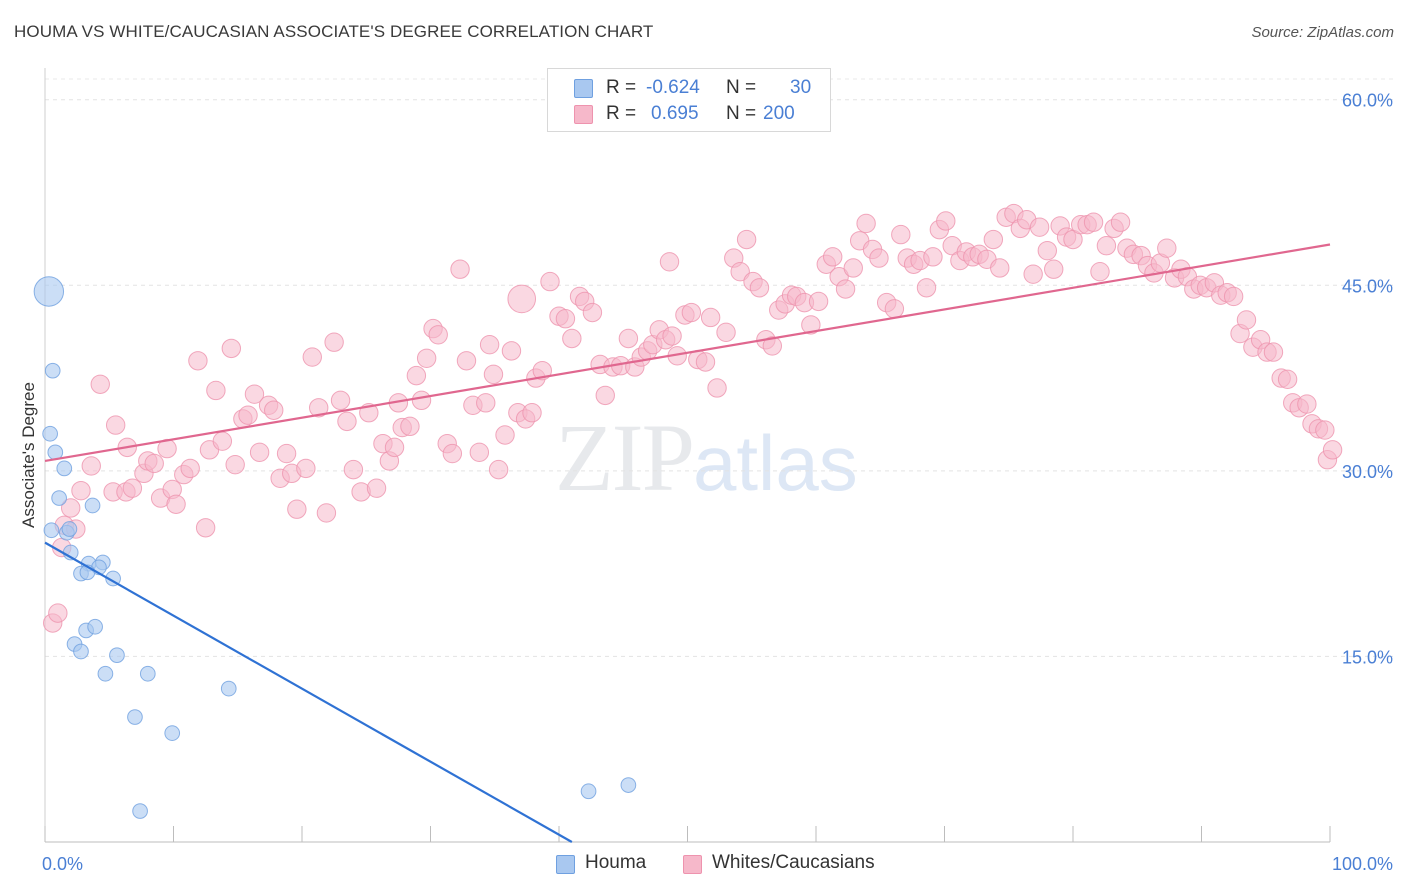 This screenshot has height=892, width=1406. Describe the element at coordinates (625, 457) in the screenshot. I see `watermark-zip: ZIP` at that location.